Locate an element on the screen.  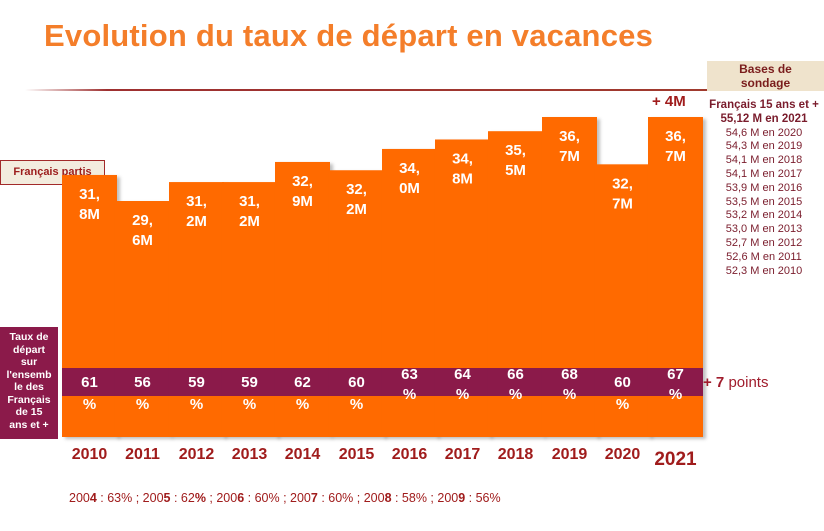
x-tick-label: 2015 is located at coordinates (357, 454).